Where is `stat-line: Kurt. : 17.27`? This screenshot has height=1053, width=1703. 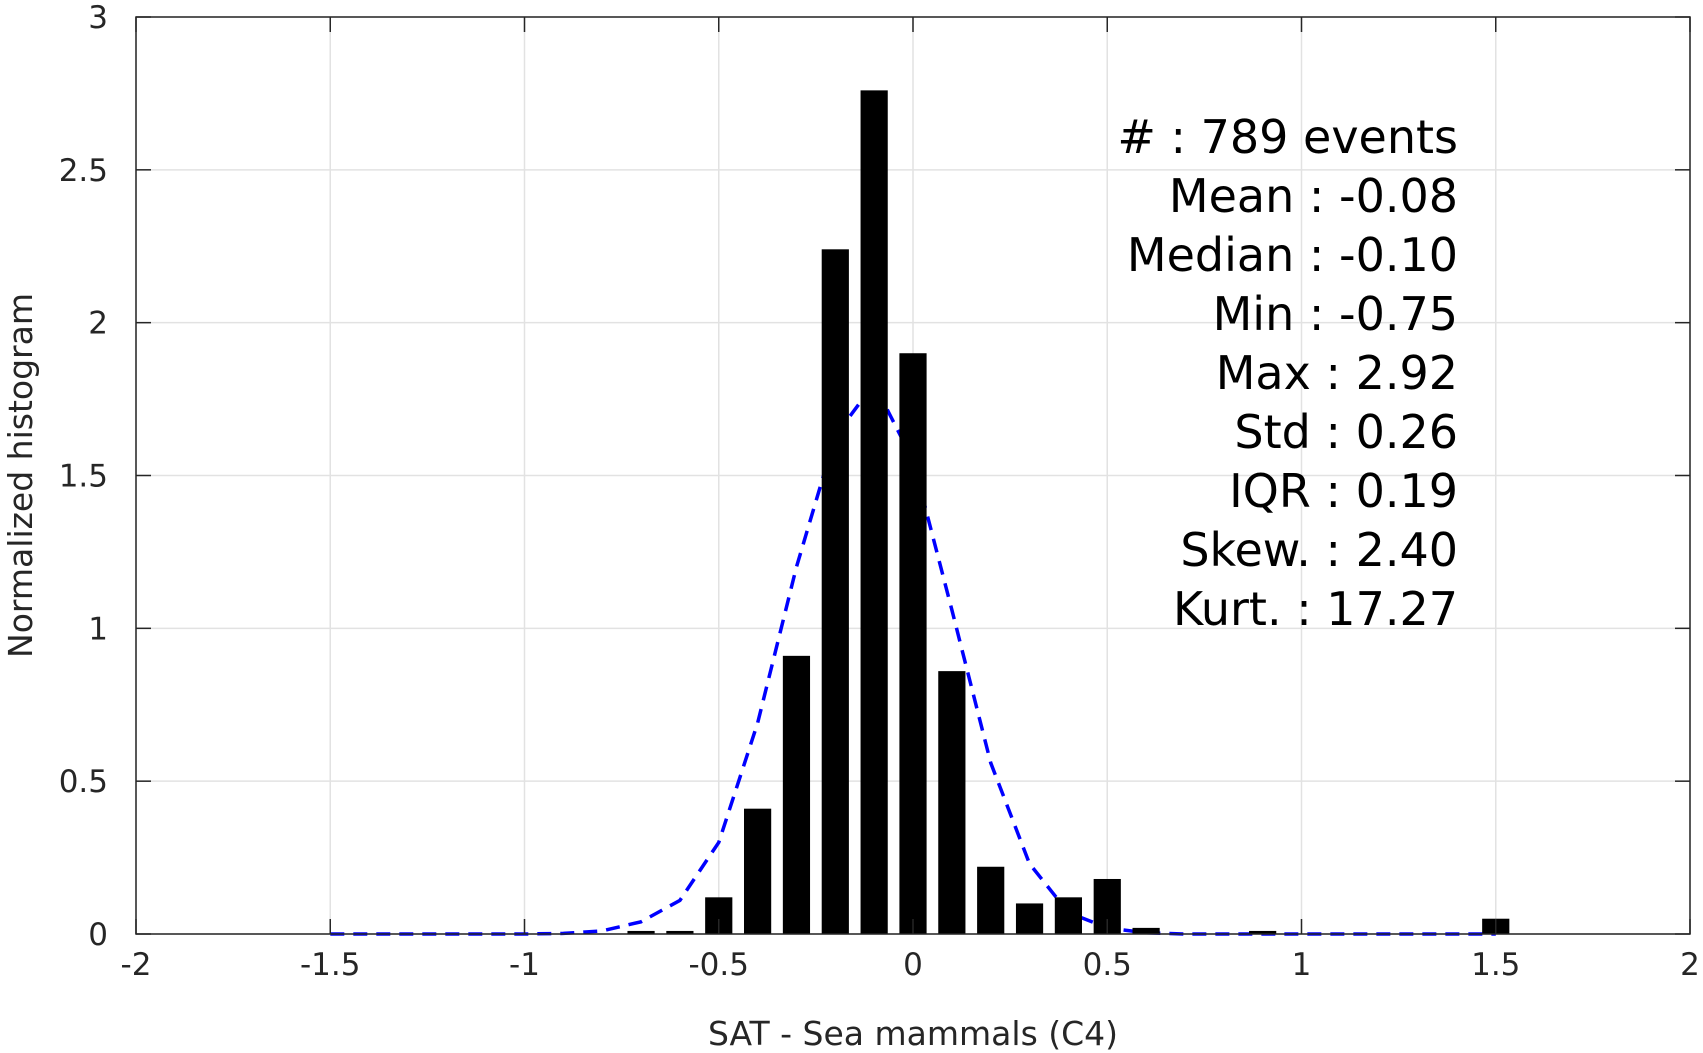
stat-line: Kurt. : 17.27 is located at coordinates (1315, 609).